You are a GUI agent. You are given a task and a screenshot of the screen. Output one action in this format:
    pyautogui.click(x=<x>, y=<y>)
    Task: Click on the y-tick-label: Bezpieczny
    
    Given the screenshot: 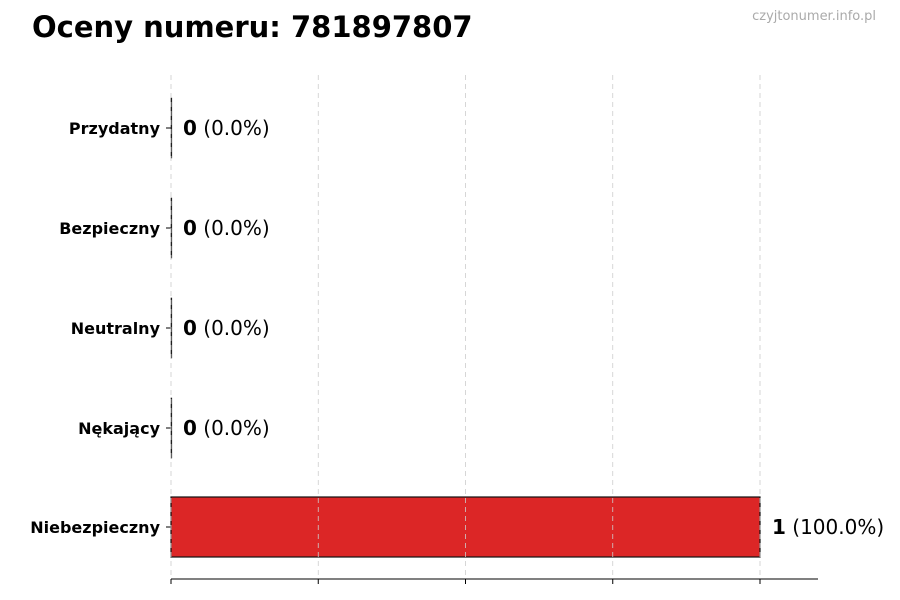 What is the action you would take?
    pyautogui.click(x=109, y=228)
    